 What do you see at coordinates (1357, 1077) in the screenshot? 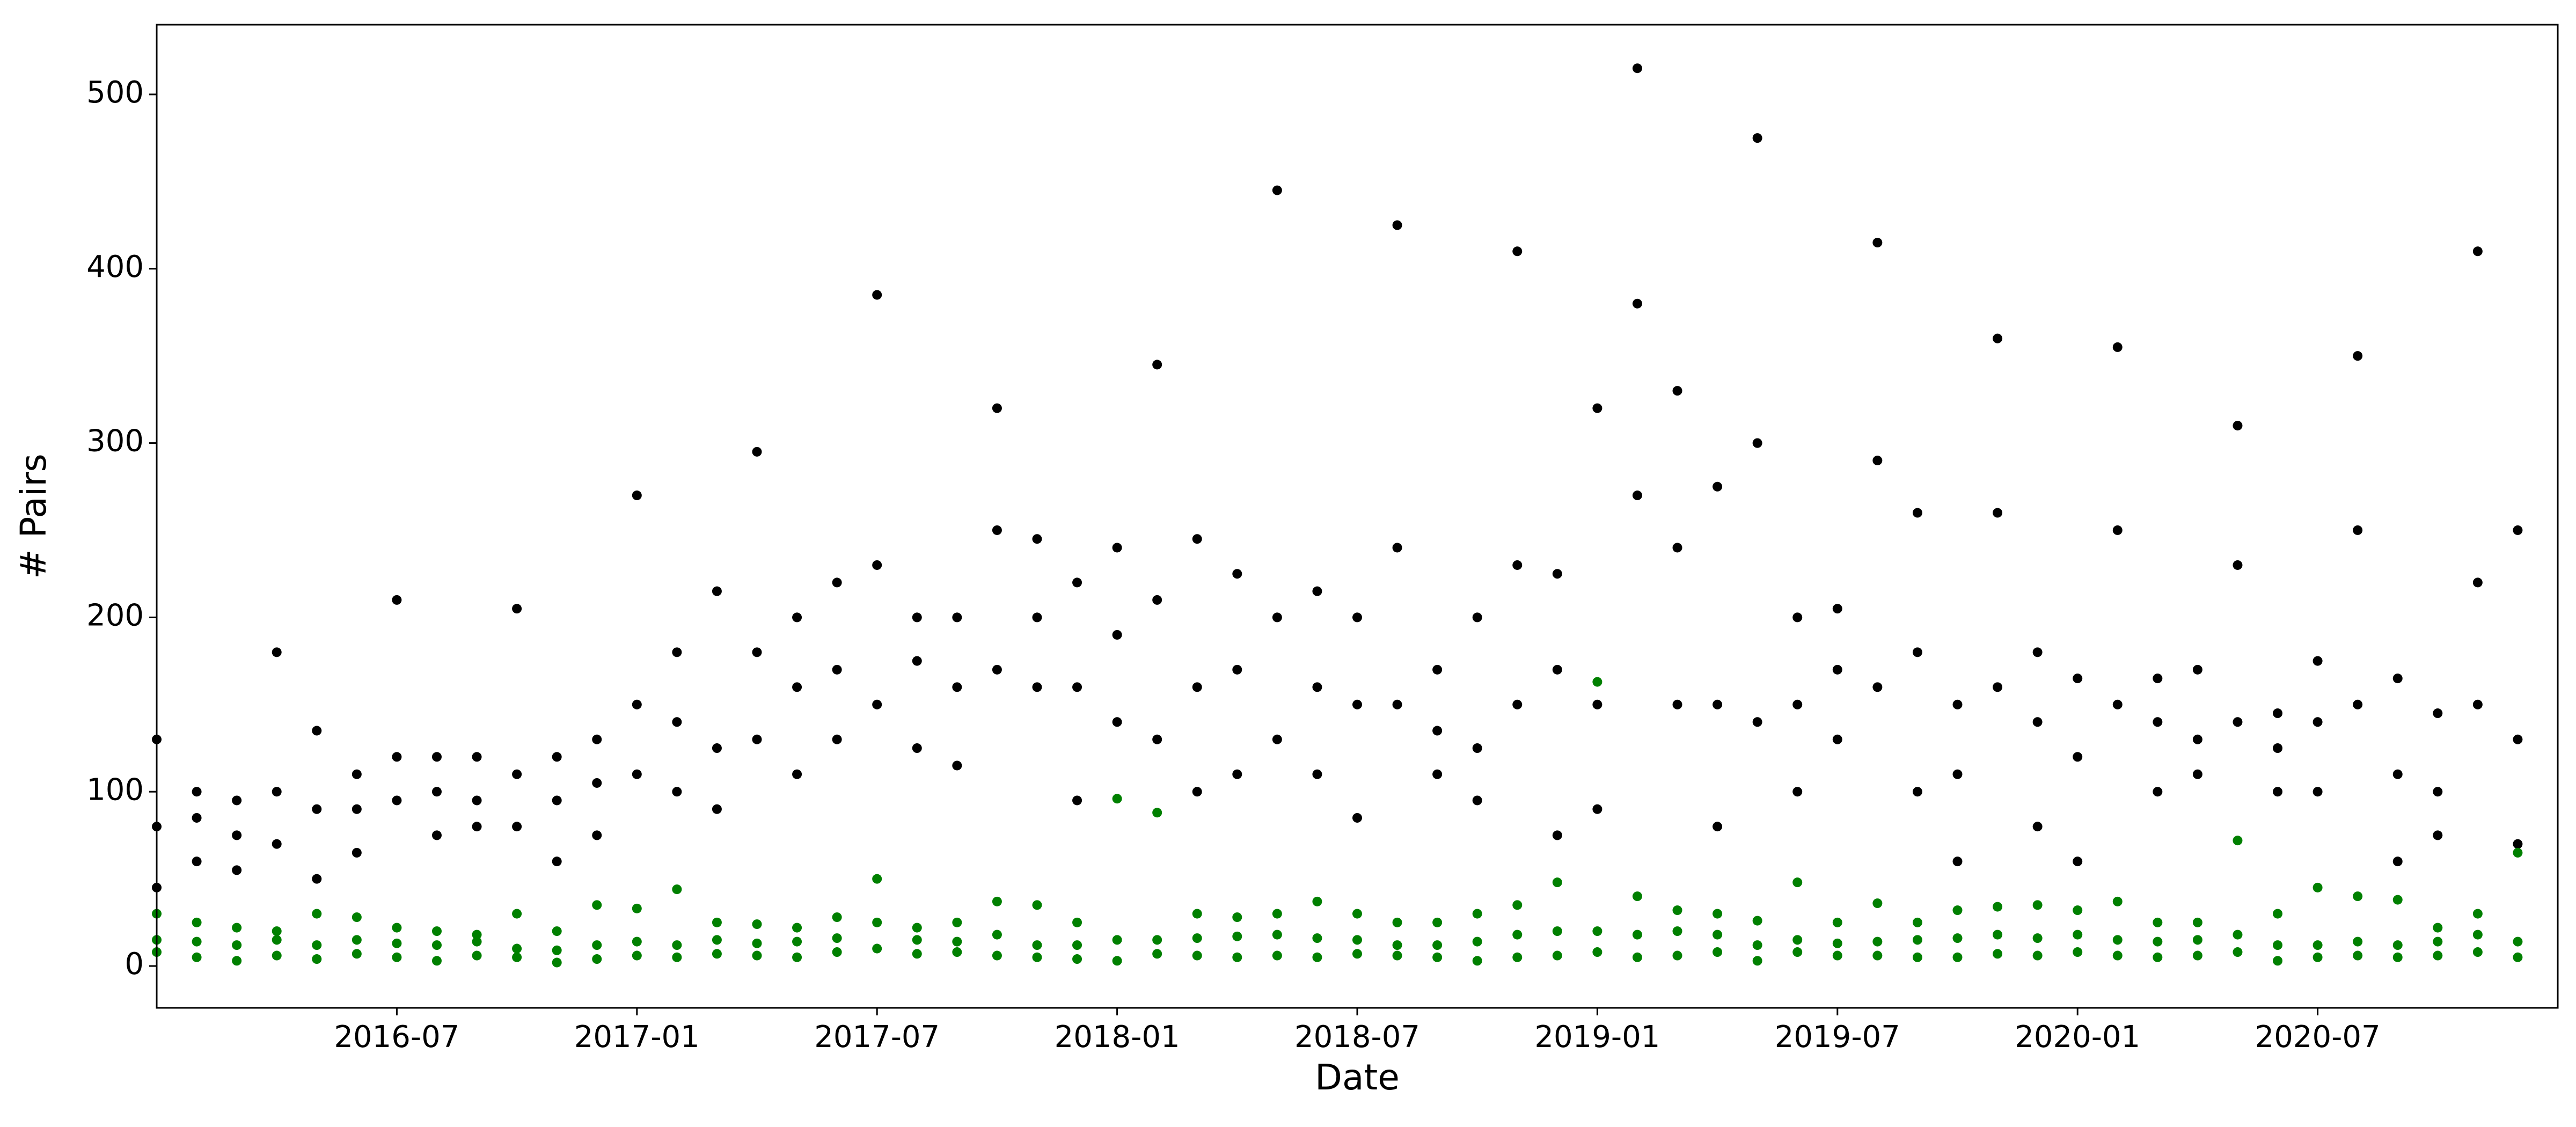
I see `x-axis-label: Date` at bounding box center [1357, 1077].